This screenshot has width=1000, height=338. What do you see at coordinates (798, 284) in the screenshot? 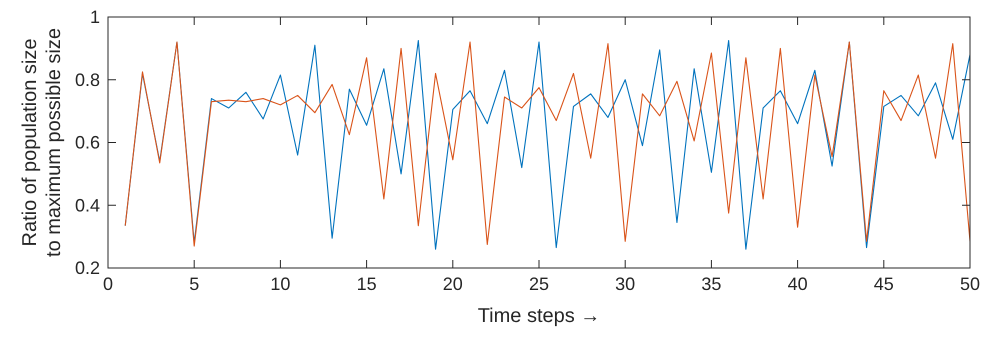
I see `x-tick-label: 40` at bounding box center [798, 284].